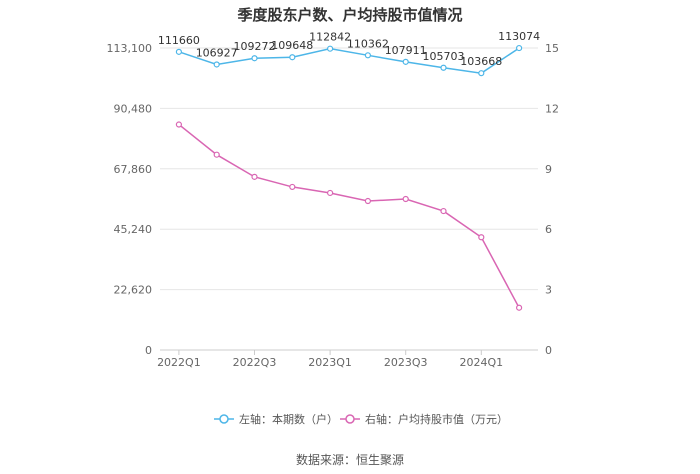 The height and width of the screenshot is (474, 700). What do you see at coordinates (133, 169) in the screenshot?
I see `left-axis-tick-label: 67,860` at bounding box center [133, 169].